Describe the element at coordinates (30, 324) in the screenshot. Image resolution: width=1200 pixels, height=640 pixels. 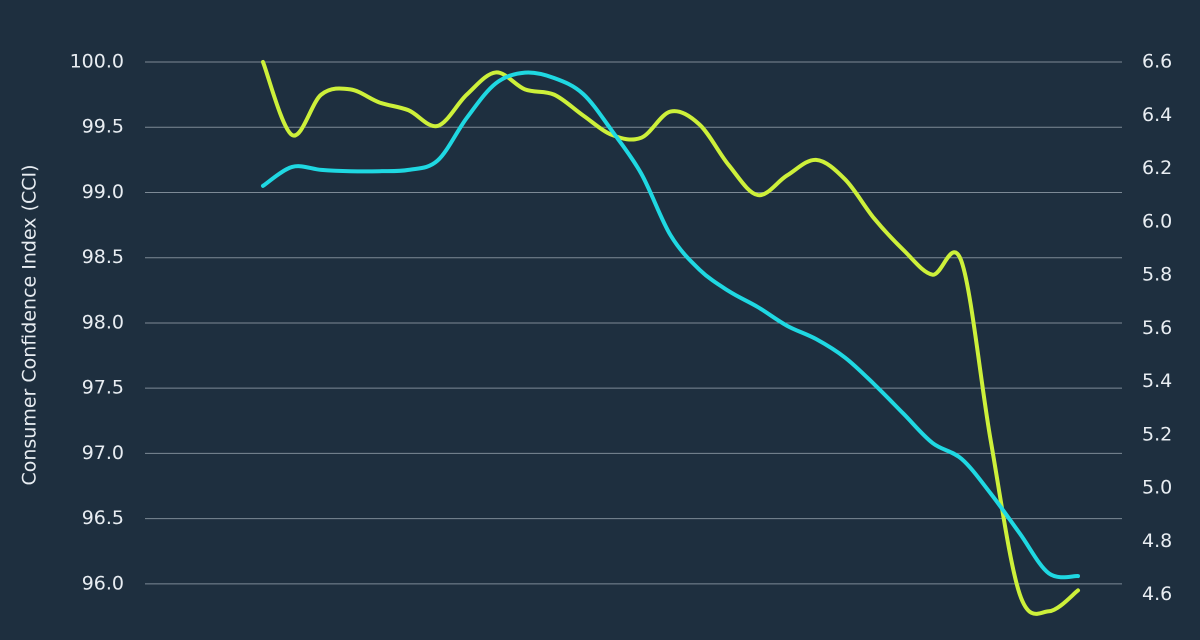
I see `y-axis-label: Consumer Confidence Index (CCI)` at that location.